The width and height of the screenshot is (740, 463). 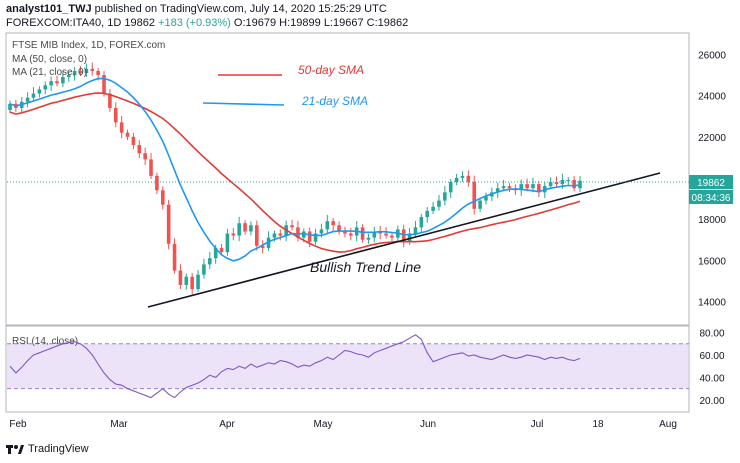 What do you see at coordinates (227, 424) in the screenshot?
I see `time-tick-label: Apr` at bounding box center [227, 424].